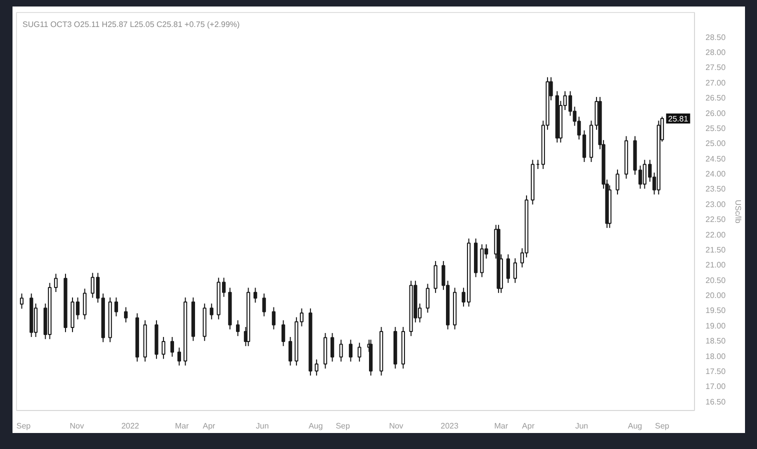  I want to click on y-tick-label: 23.00, so click(716, 204).